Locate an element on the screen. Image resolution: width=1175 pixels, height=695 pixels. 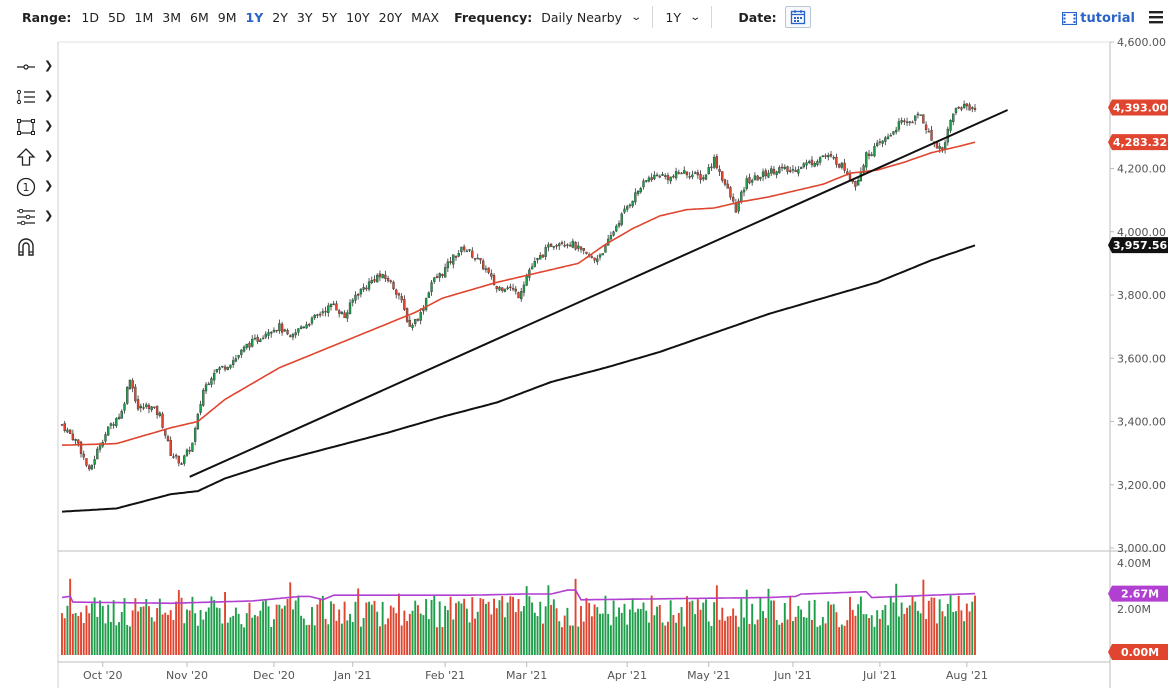
range-button-5d: 5D is located at coordinates (116, 17).